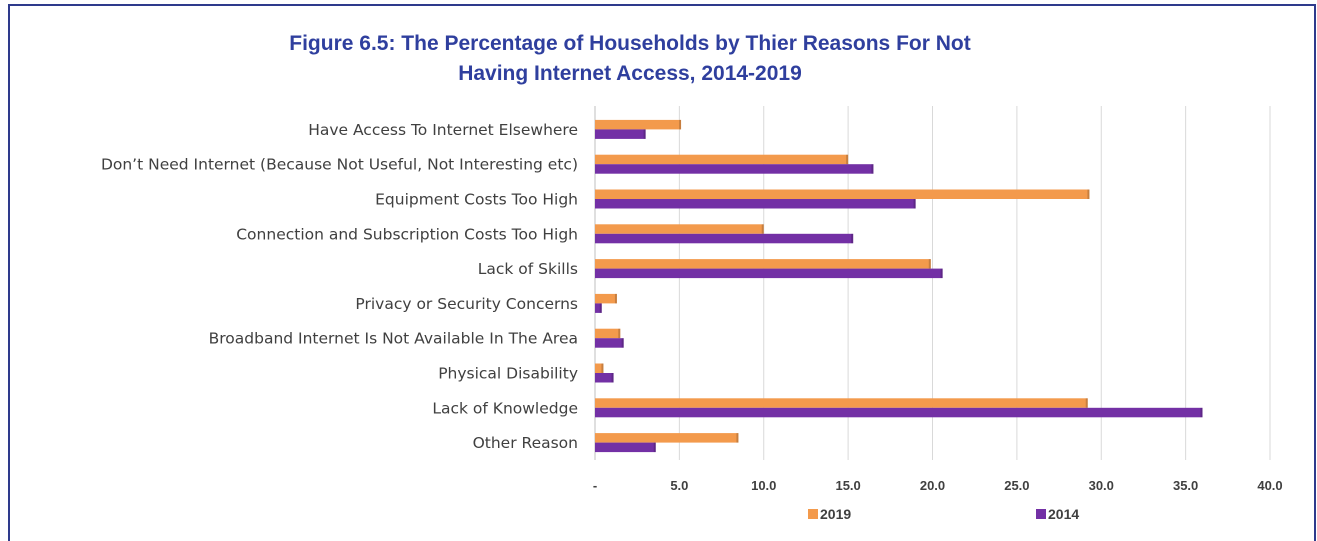 This screenshot has height=541, width=1317. What do you see at coordinates (508, 374) in the screenshot?
I see `category-label: Physical Disability` at bounding box center [508, 374].